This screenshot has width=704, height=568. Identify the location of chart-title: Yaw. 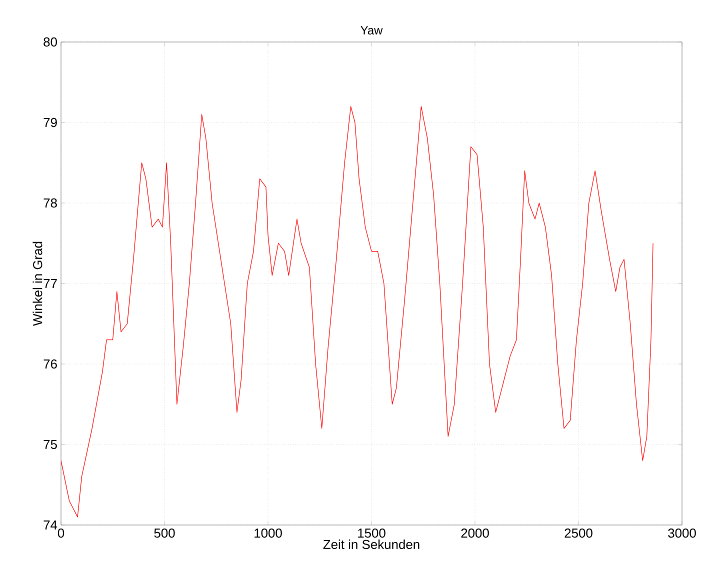
(371, 30).